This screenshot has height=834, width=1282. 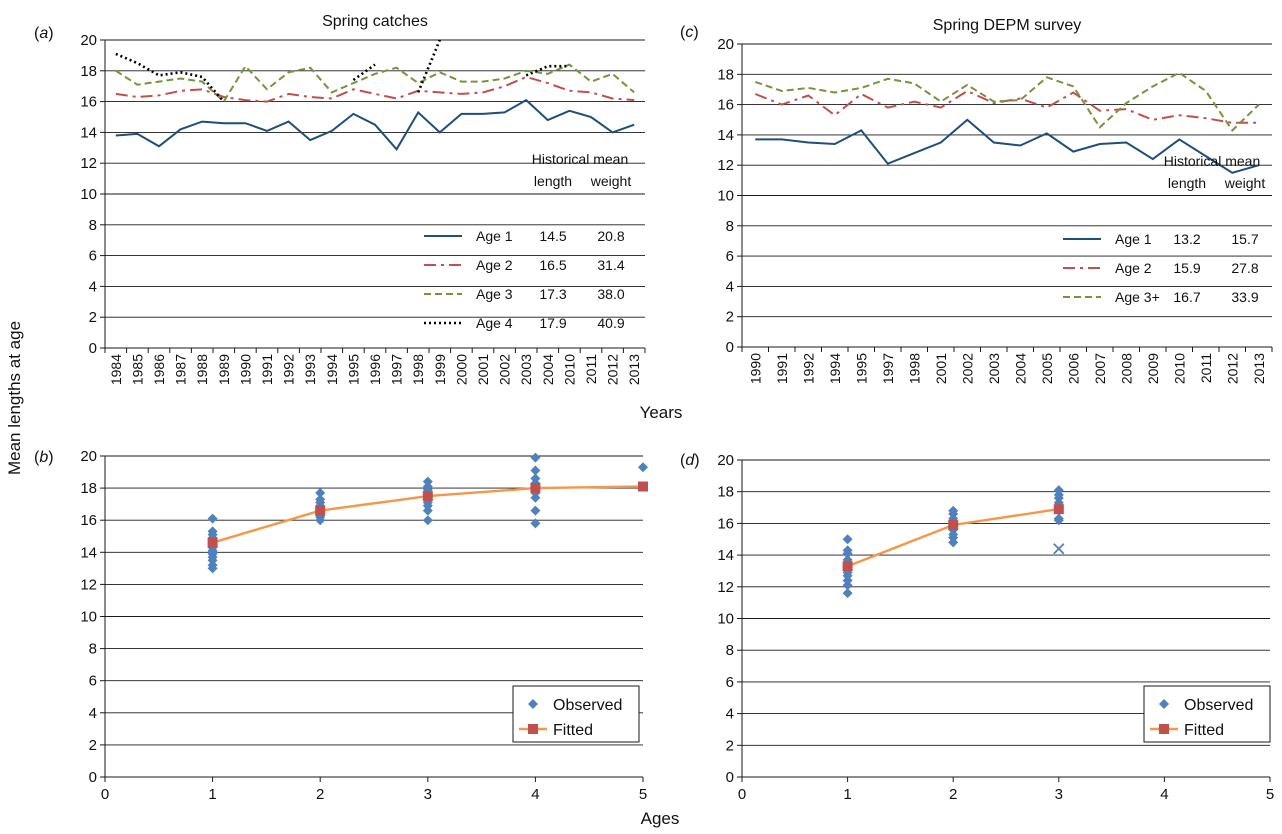 What do you see at coordinates (494, 236) in the screenshot?
I see `legend-label: Age 1` at bounding box center [494, 236].